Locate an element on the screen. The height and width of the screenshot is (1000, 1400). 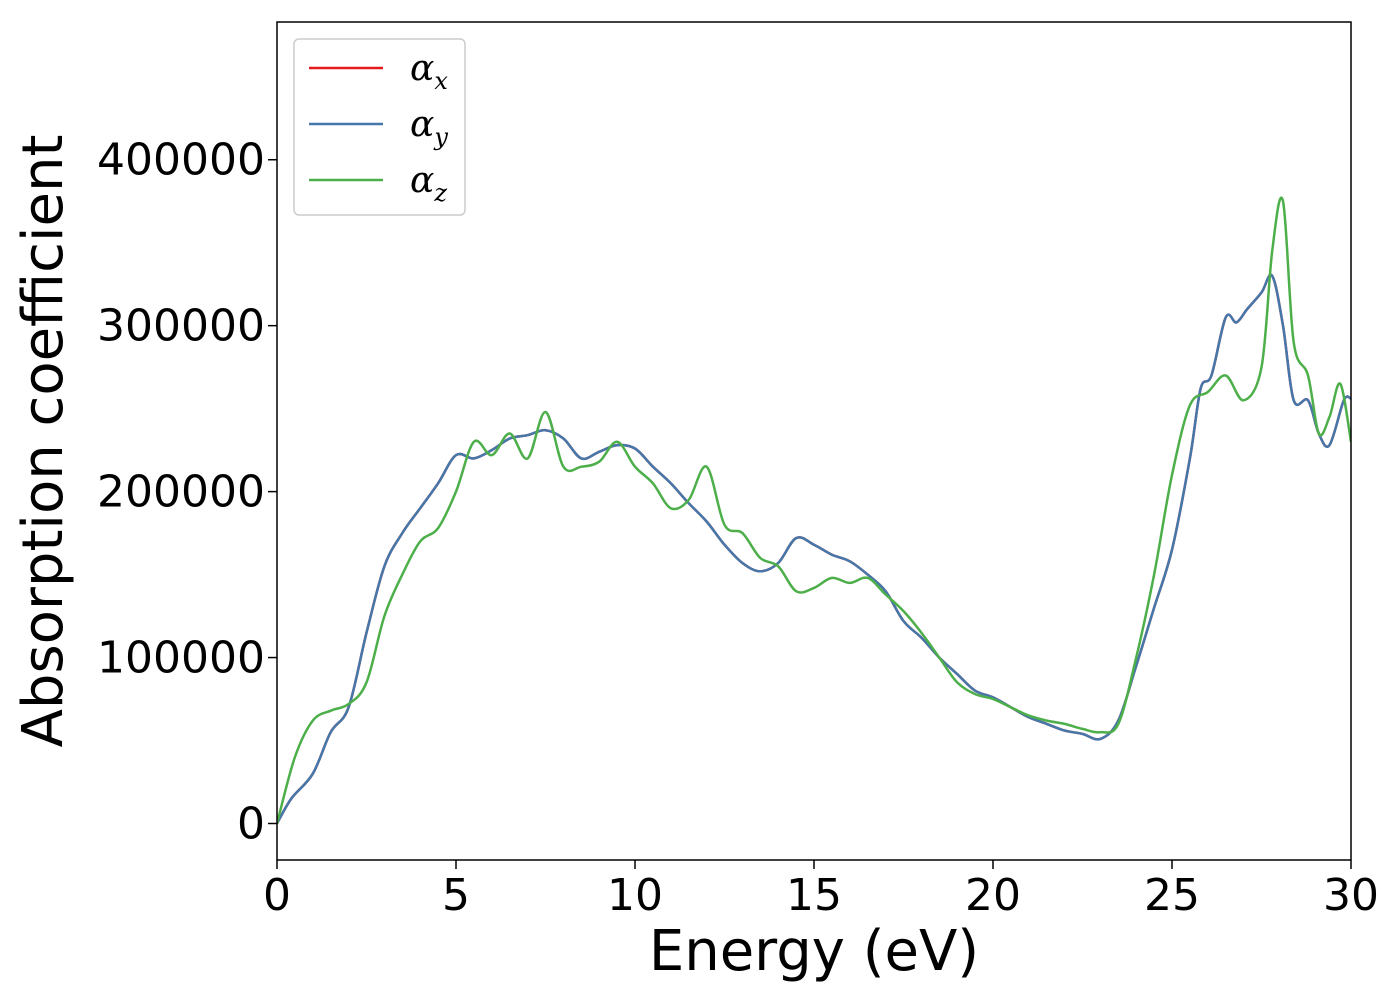
x-tick-label: 5 is located at coordinates (456, 895).